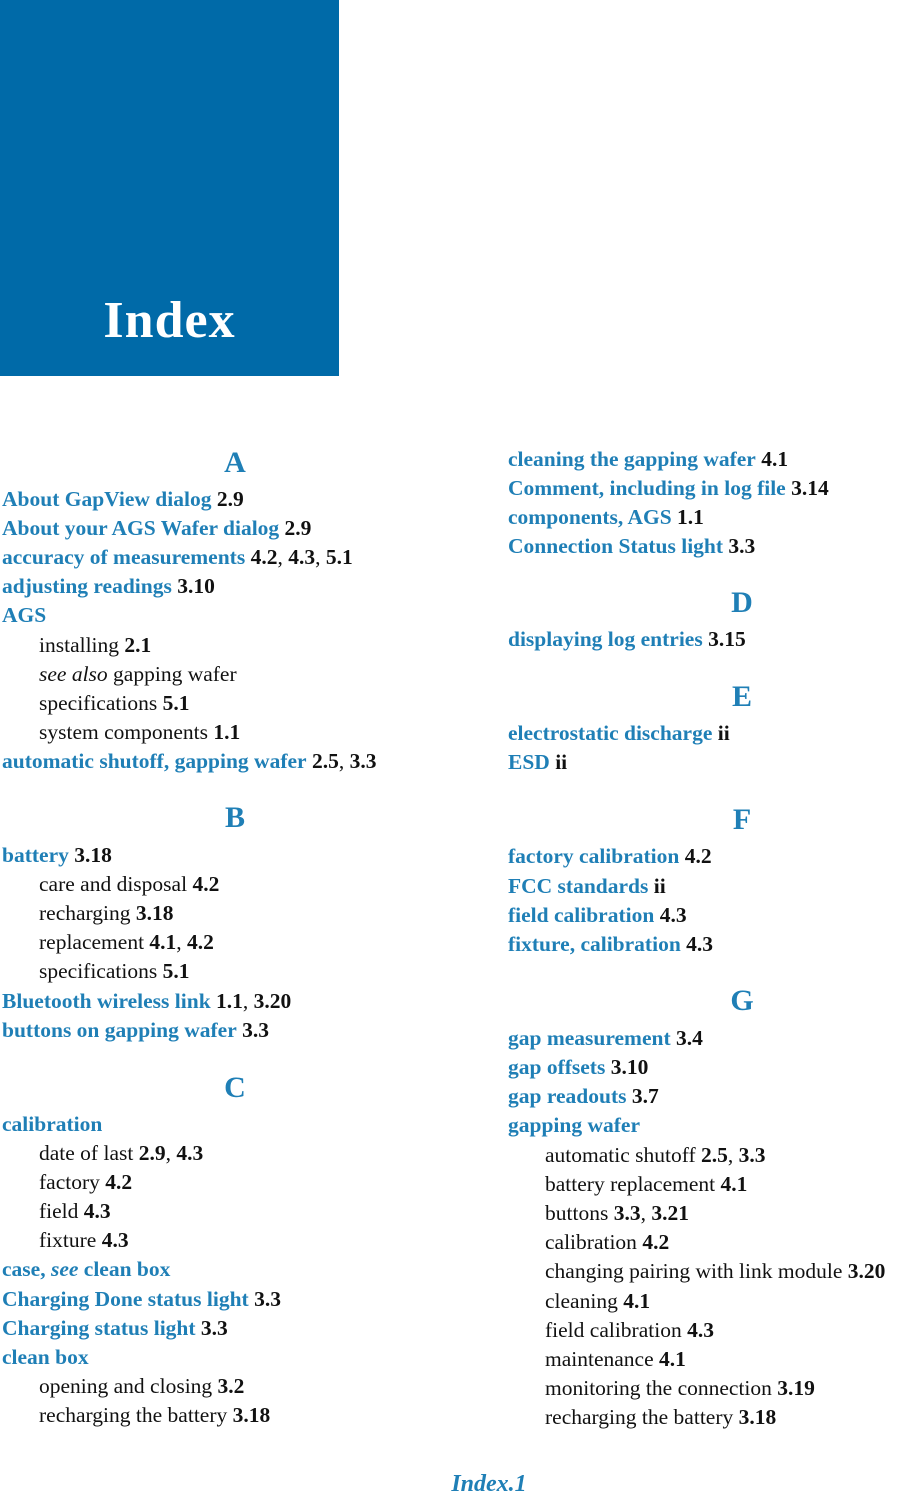 This screenshot has width=922, height=1498. Describe the element at coordinates (141, 1299) in the screenshot. I see `index-entry: Charging Done status light 3.3` at that location.